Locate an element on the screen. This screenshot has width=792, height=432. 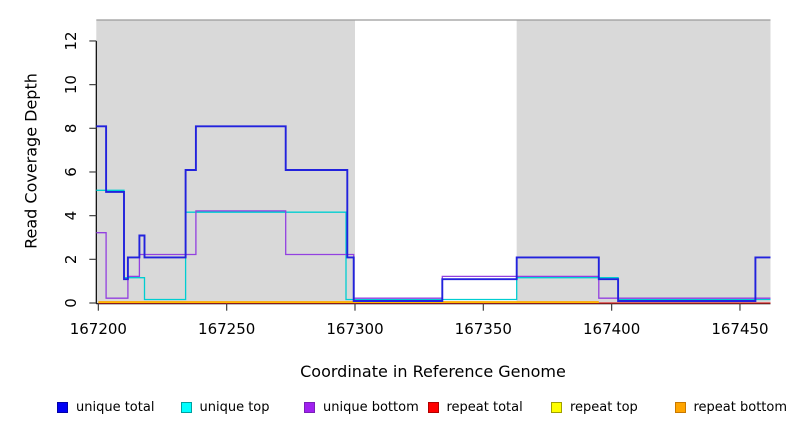
legend-item-unique-top: unique top is located at coordinates (225, 407).